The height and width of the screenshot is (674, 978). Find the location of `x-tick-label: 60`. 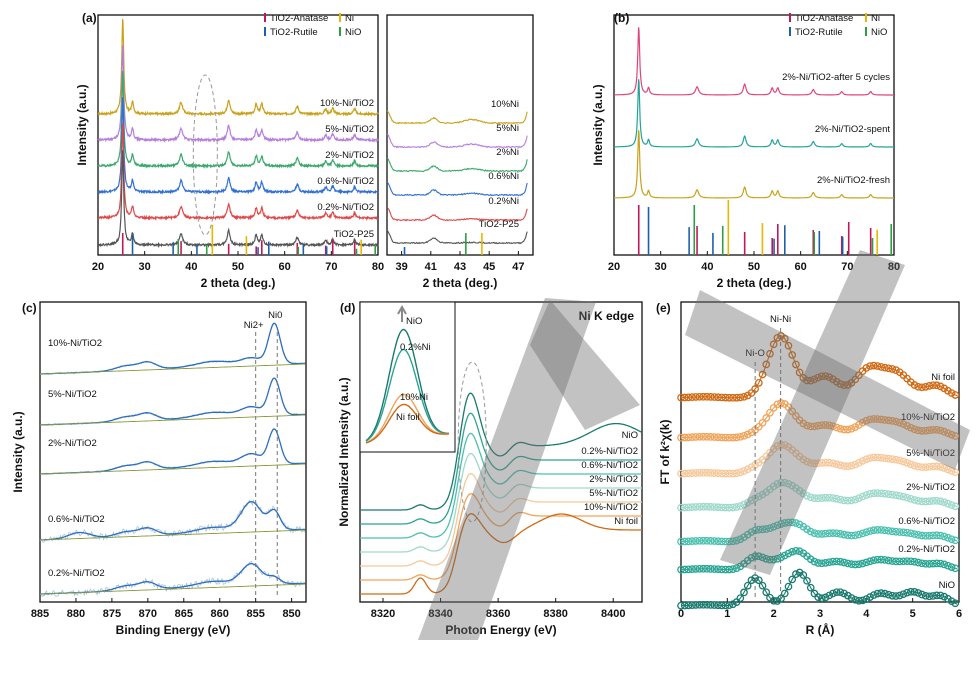

x-tick-label: 60 is located at coordinates (285, 267).